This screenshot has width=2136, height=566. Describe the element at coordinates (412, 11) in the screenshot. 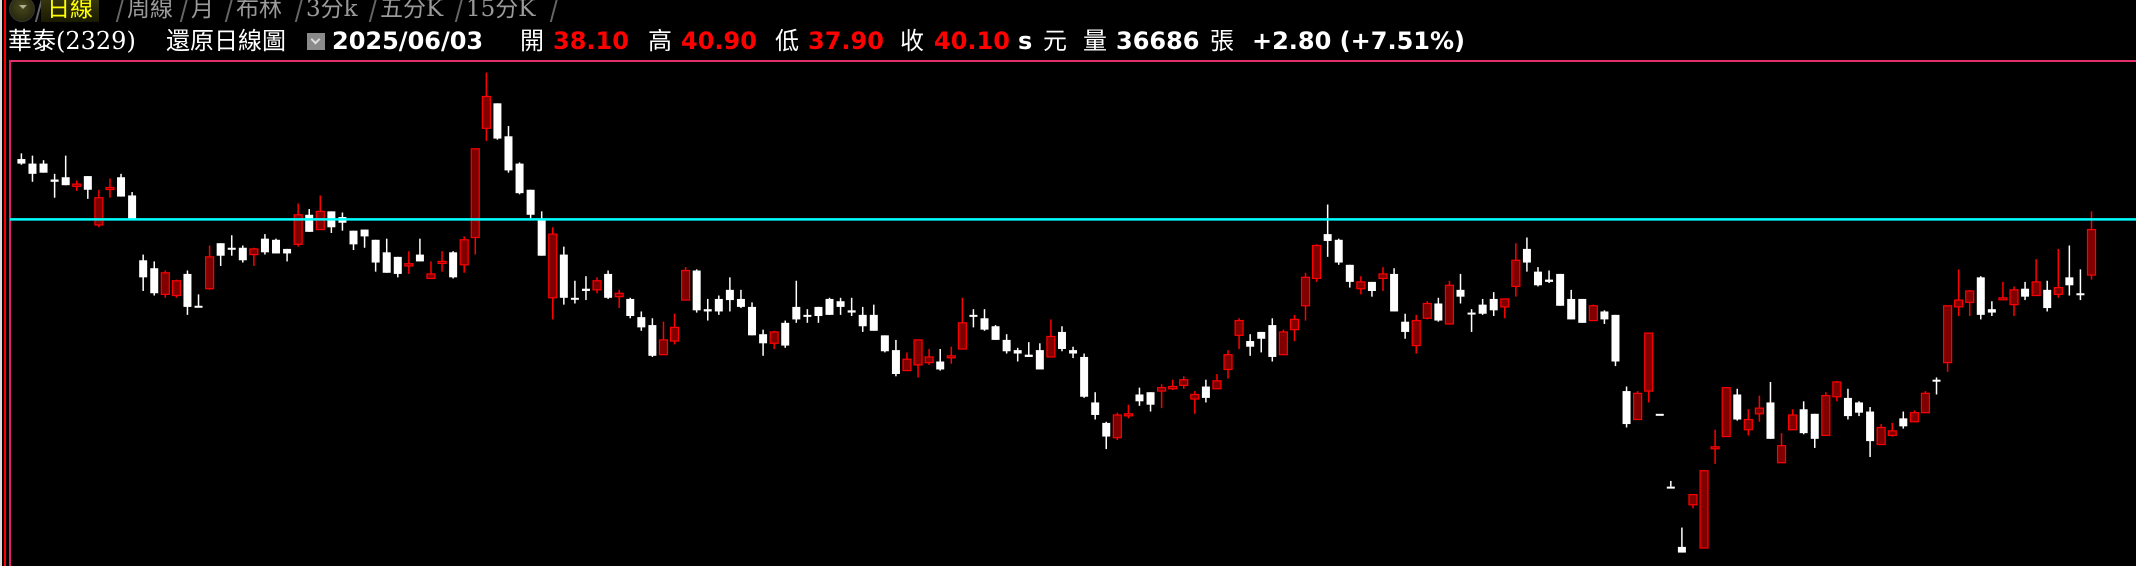

I see `tab-5min: 五分K` at that location.